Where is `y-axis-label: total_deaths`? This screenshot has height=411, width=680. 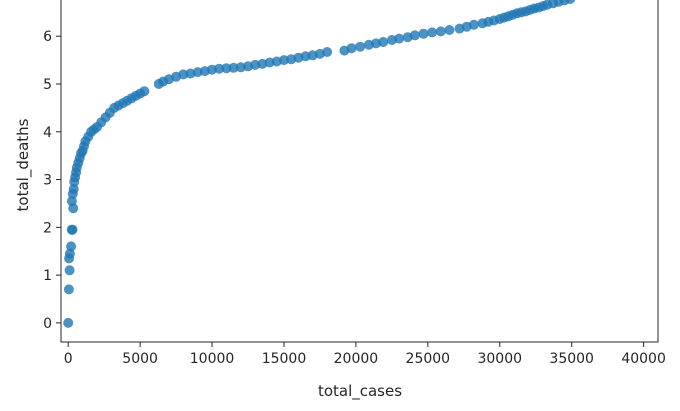 y-axis-label: total_deaths is located at coordinates (23, 164).